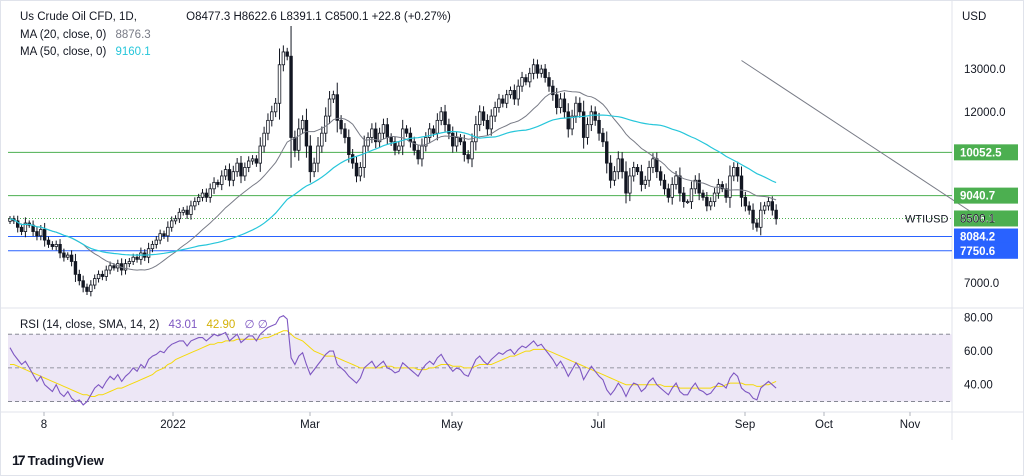 This screenshot has height=476, width=1024. I want to click on tradingview-brand: 17 TradingView, so click(58, 460).